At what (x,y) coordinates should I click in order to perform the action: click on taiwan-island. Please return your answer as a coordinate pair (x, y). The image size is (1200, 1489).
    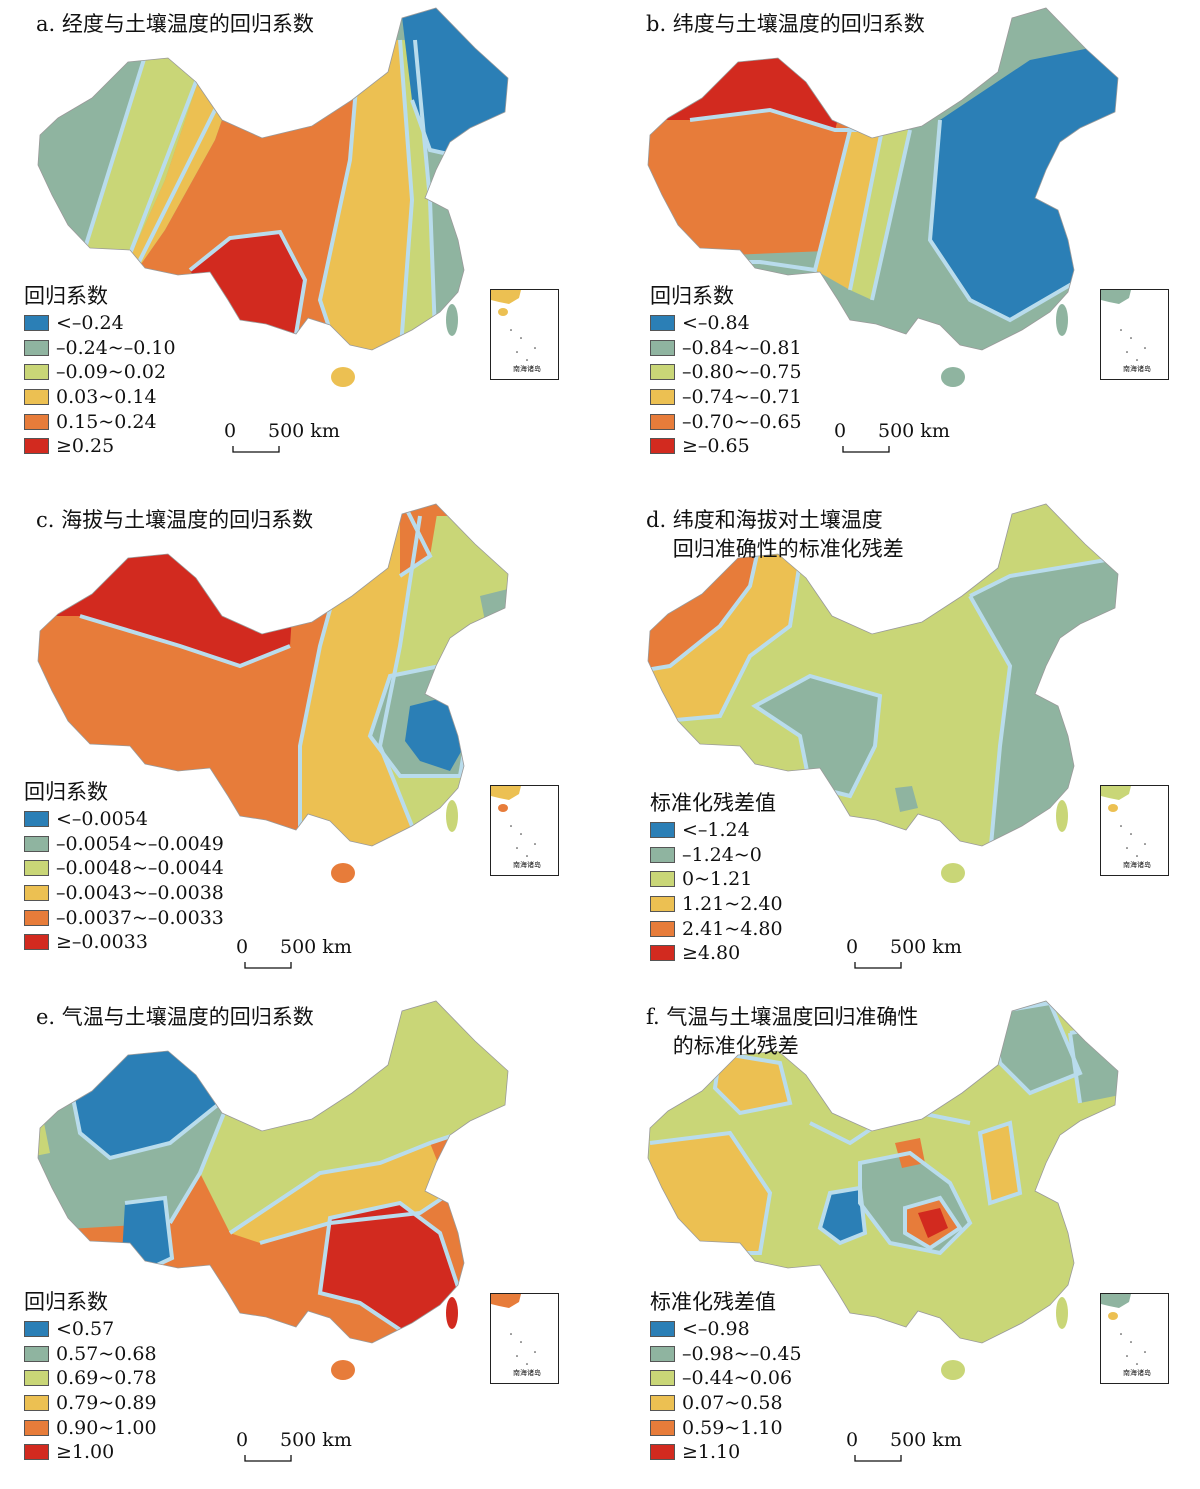
    Looking at the image, I should click on (452, 320).